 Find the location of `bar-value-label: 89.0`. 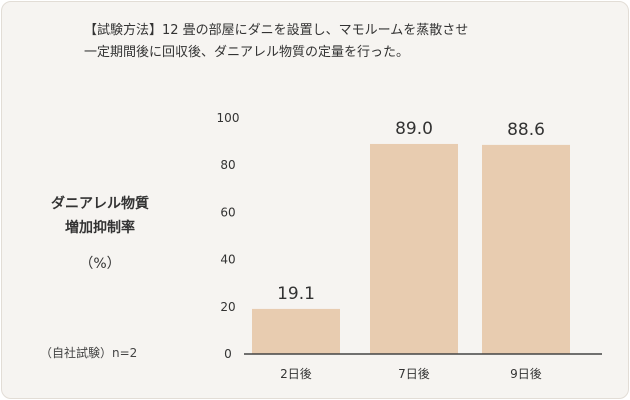

bar-value-label: 89.0 is located at coordinates (414, 129).